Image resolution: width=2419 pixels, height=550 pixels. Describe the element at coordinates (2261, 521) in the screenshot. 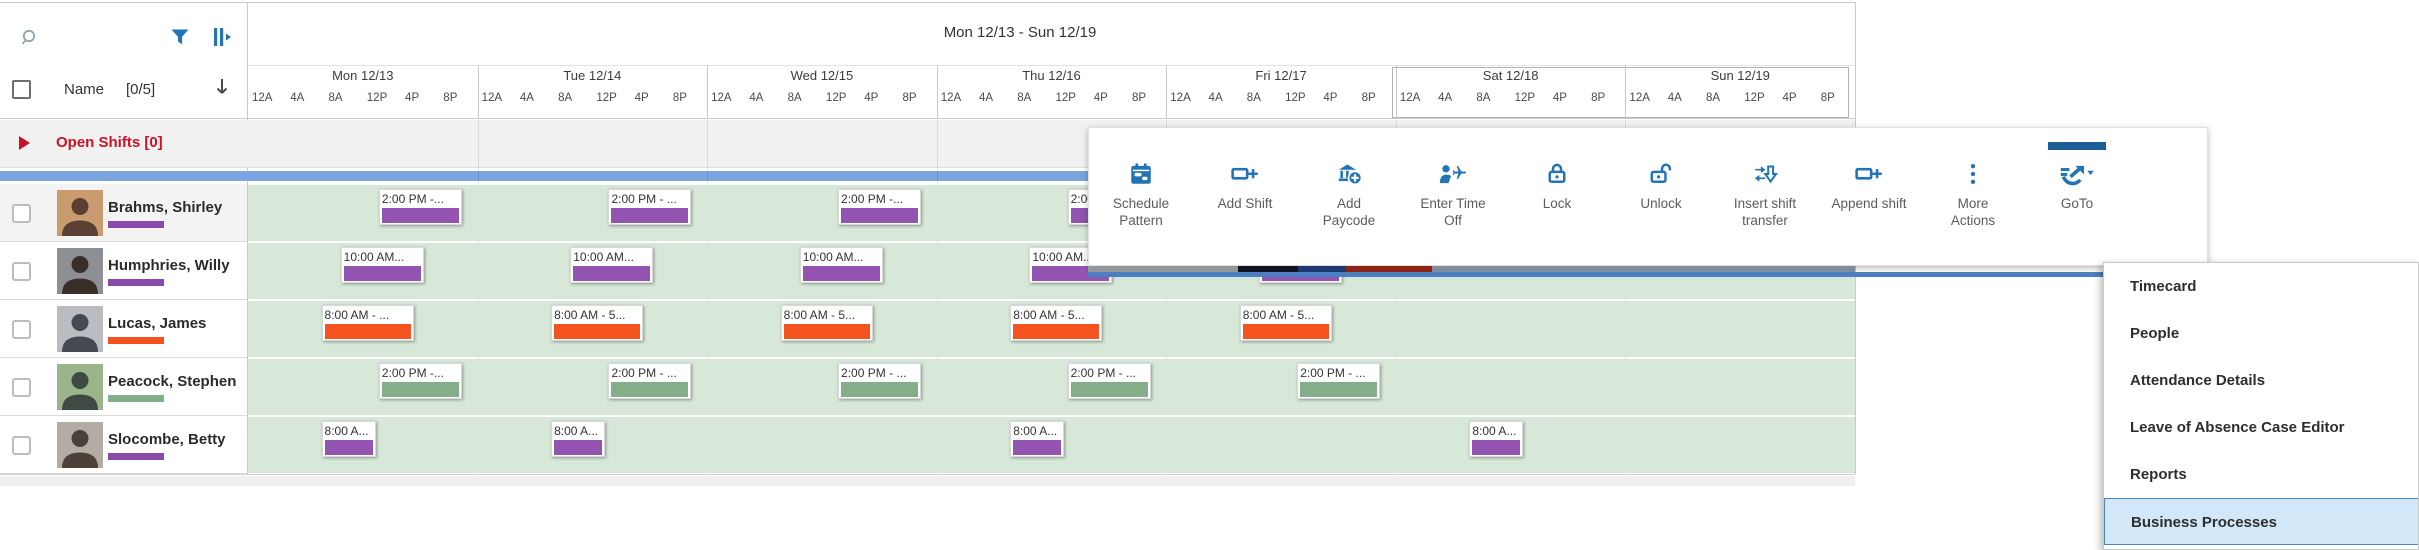

I see `menu-item-business-processes: Business Processes` at that location.